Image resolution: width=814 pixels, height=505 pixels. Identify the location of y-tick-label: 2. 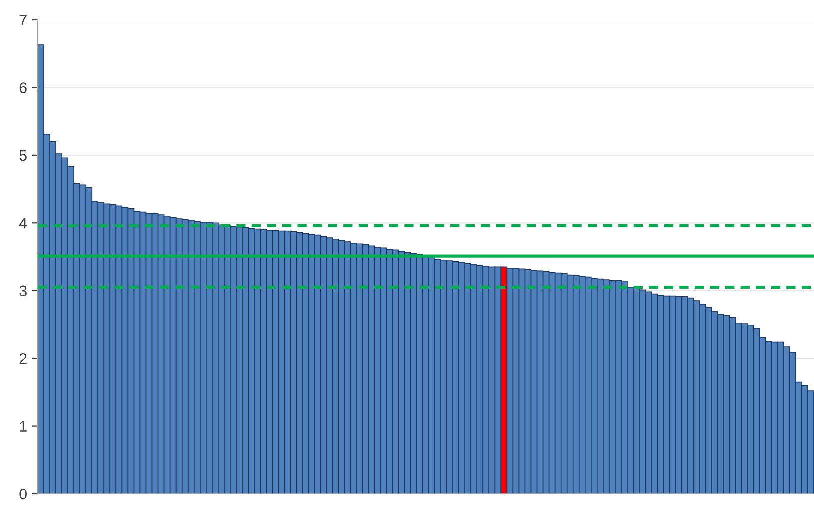
(23, 358).